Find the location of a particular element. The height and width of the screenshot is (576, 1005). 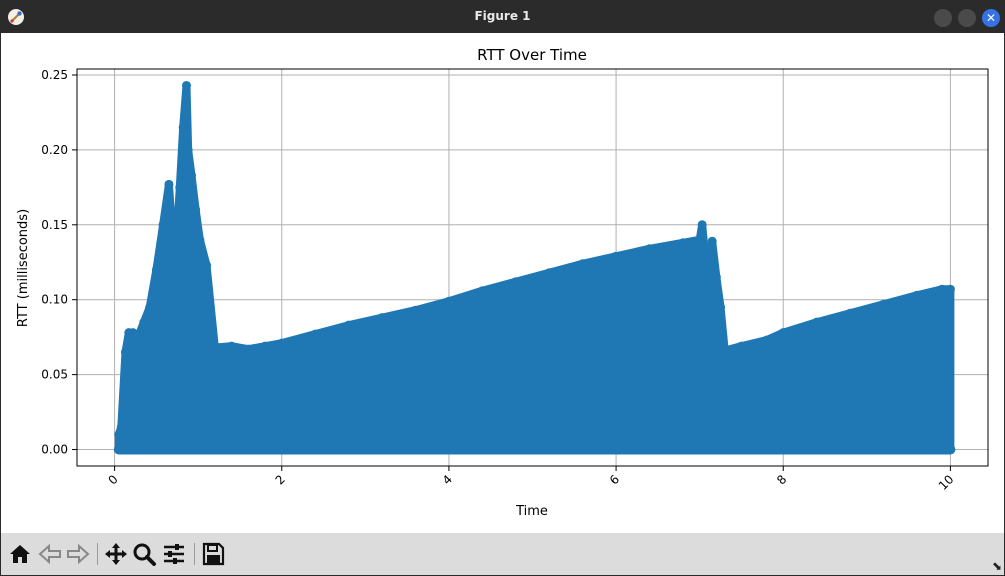

home-button is located at coordinates (20, 554).